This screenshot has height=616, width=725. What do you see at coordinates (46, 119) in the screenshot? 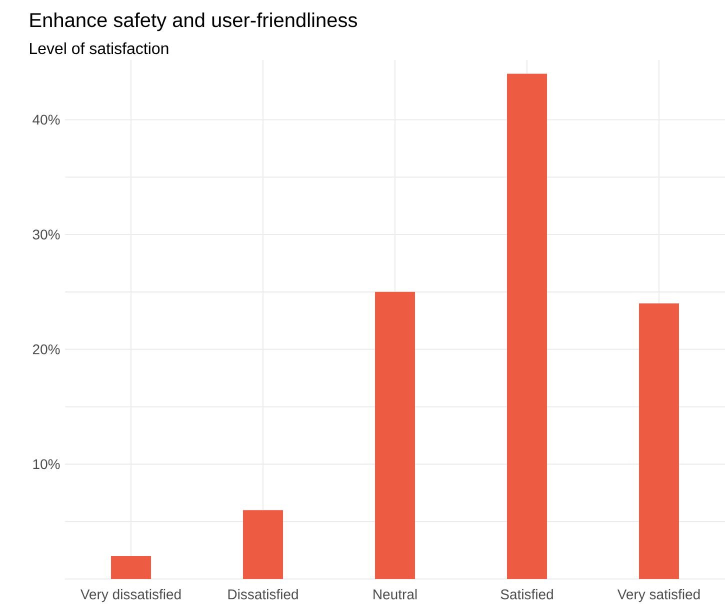
I see `y-tick-label: 40%` at bounding box center [46, 119].